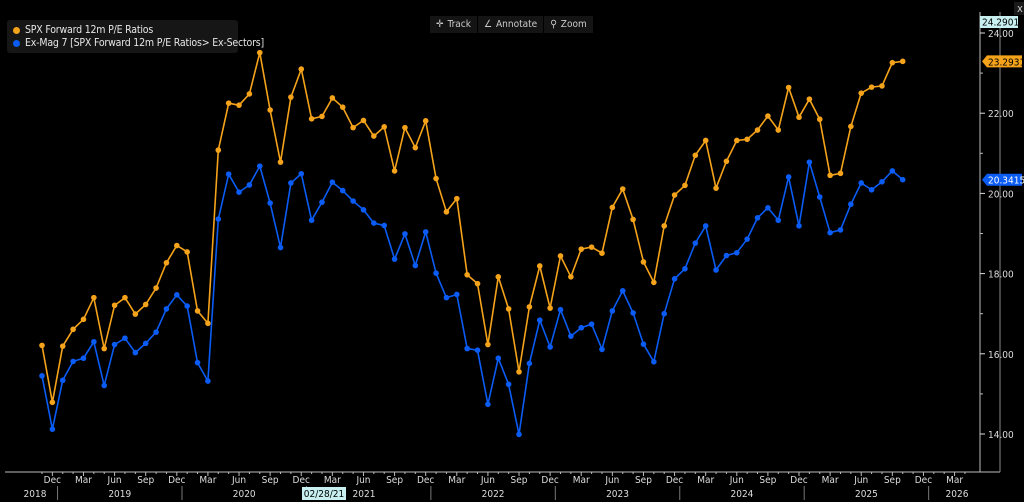 The width and height of the screenshot is (1024, 502). Describe the element at coordinates (510, 24) in the screenshot. I see `annotate-button: ∠ Annotate` at that location.